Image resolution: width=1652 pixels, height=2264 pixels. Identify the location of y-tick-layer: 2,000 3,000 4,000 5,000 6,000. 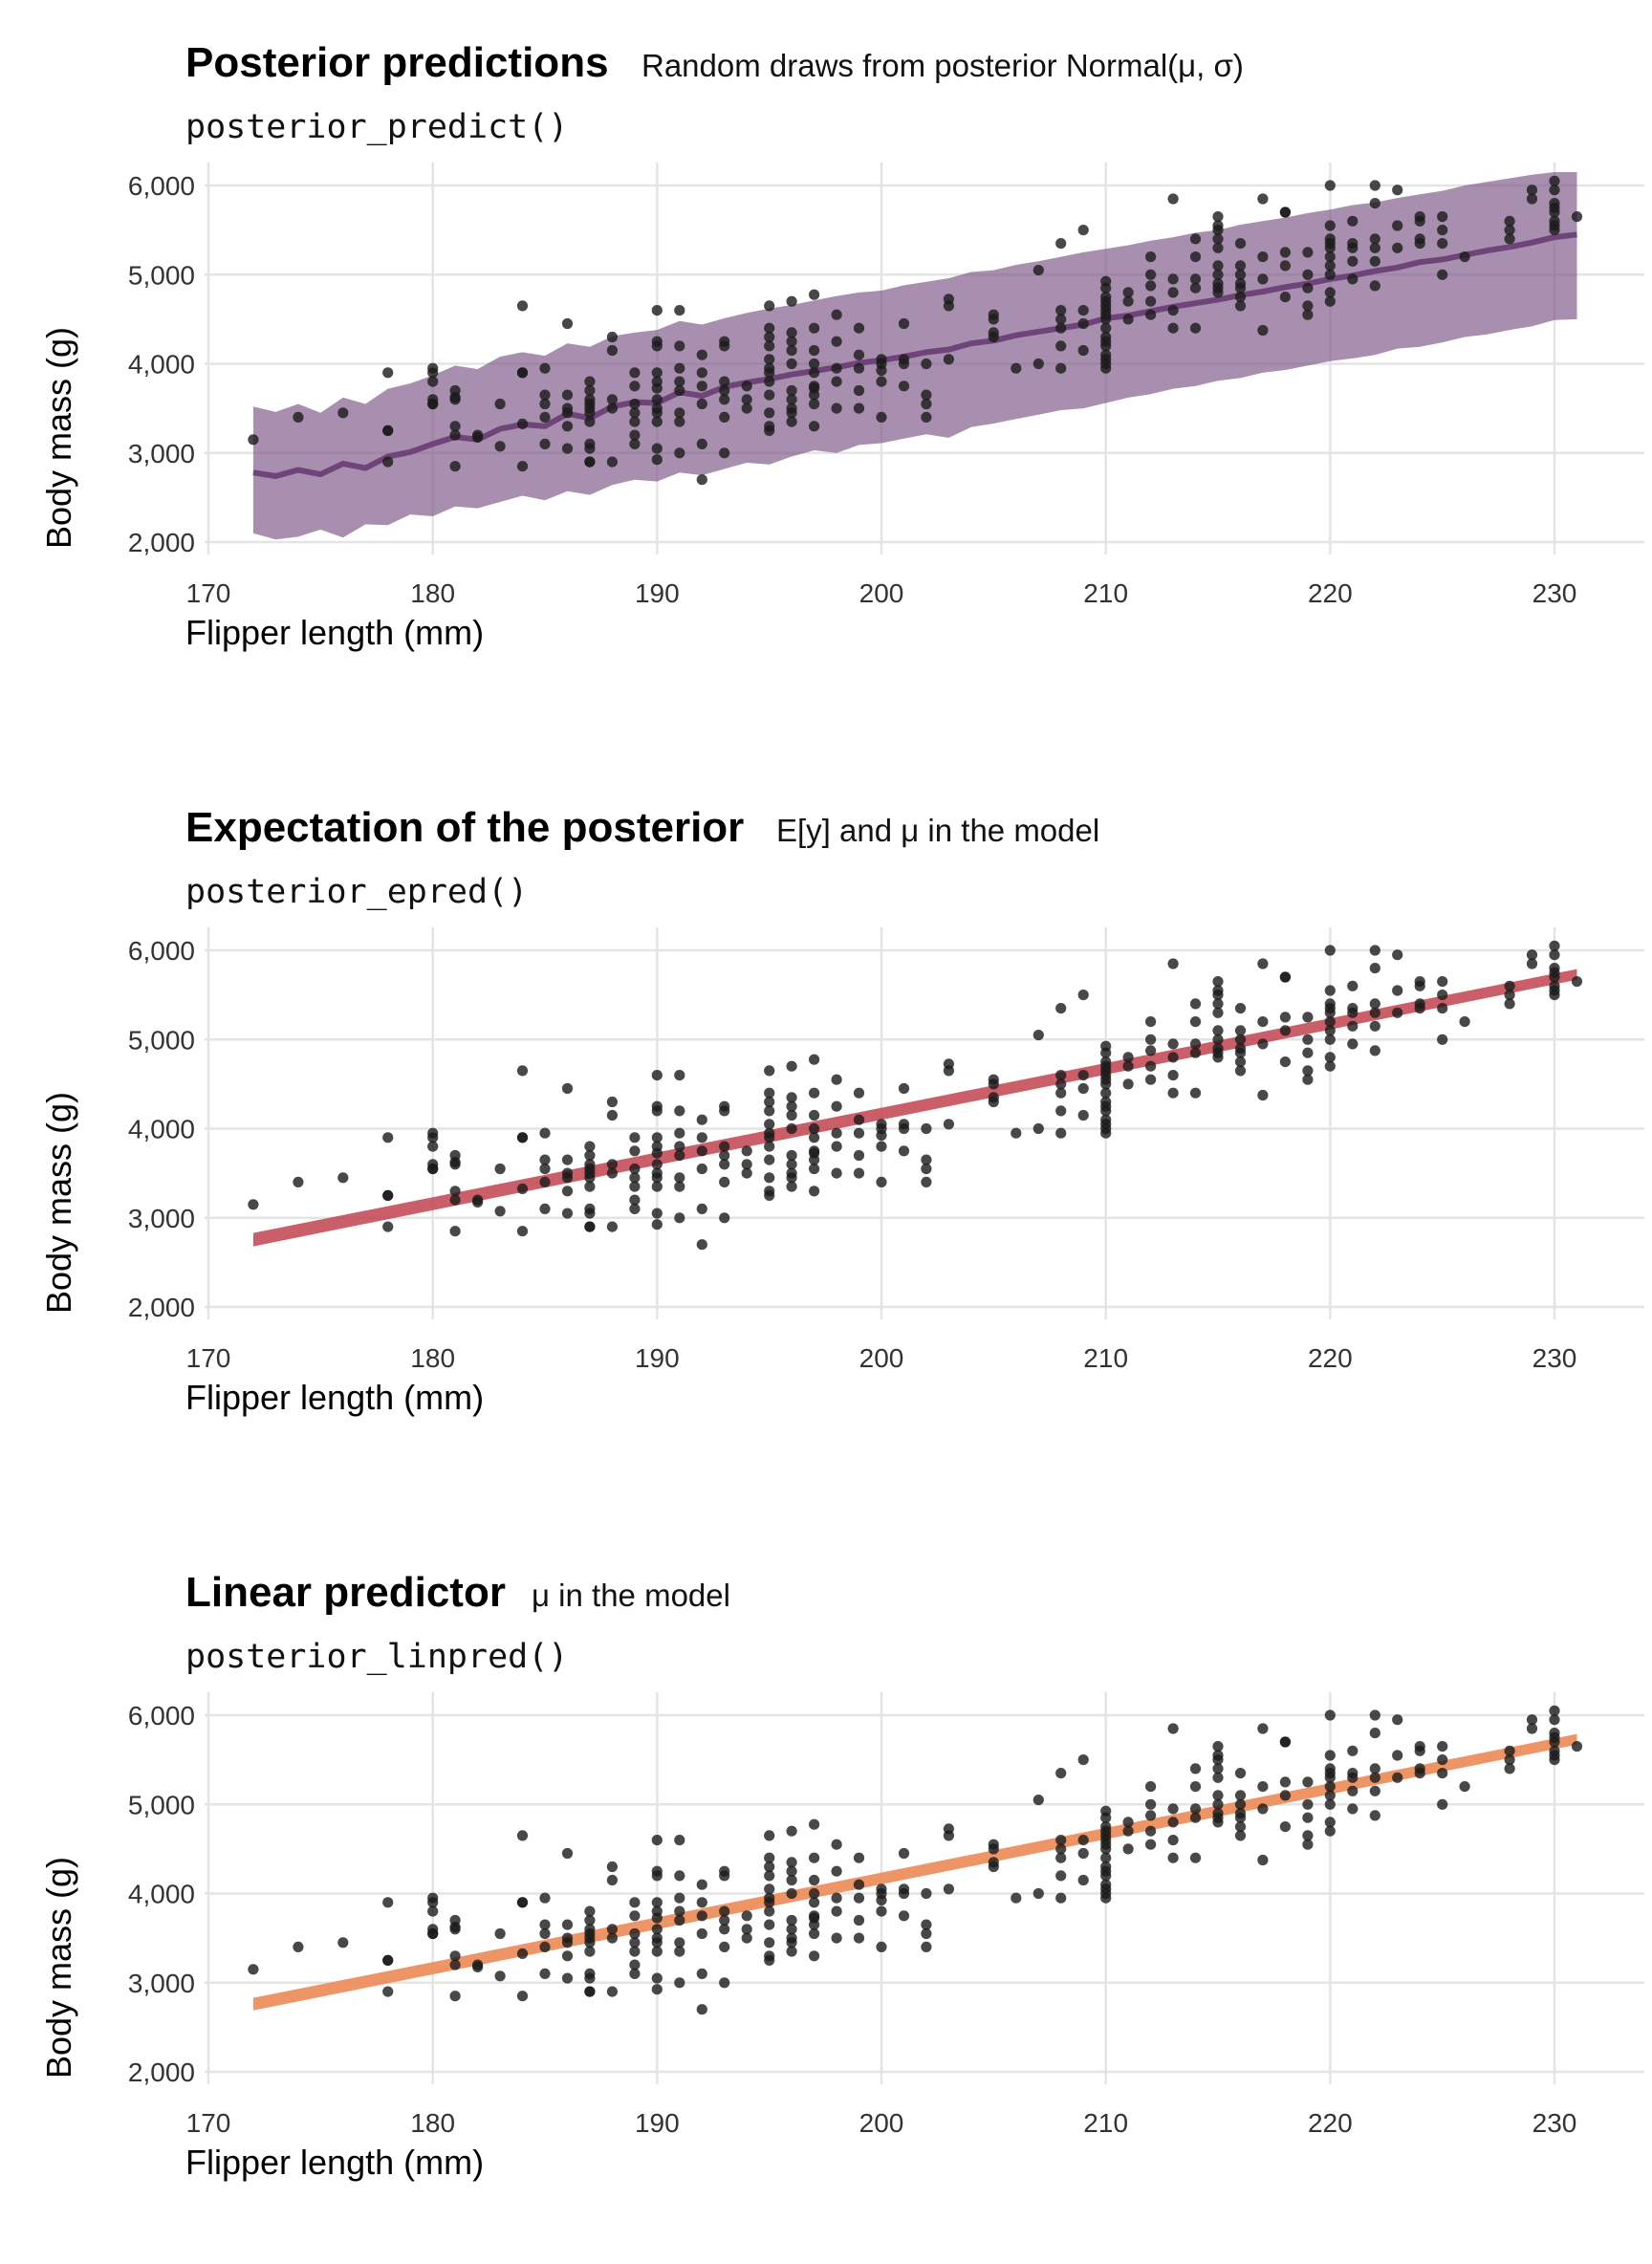
(161, 1894).